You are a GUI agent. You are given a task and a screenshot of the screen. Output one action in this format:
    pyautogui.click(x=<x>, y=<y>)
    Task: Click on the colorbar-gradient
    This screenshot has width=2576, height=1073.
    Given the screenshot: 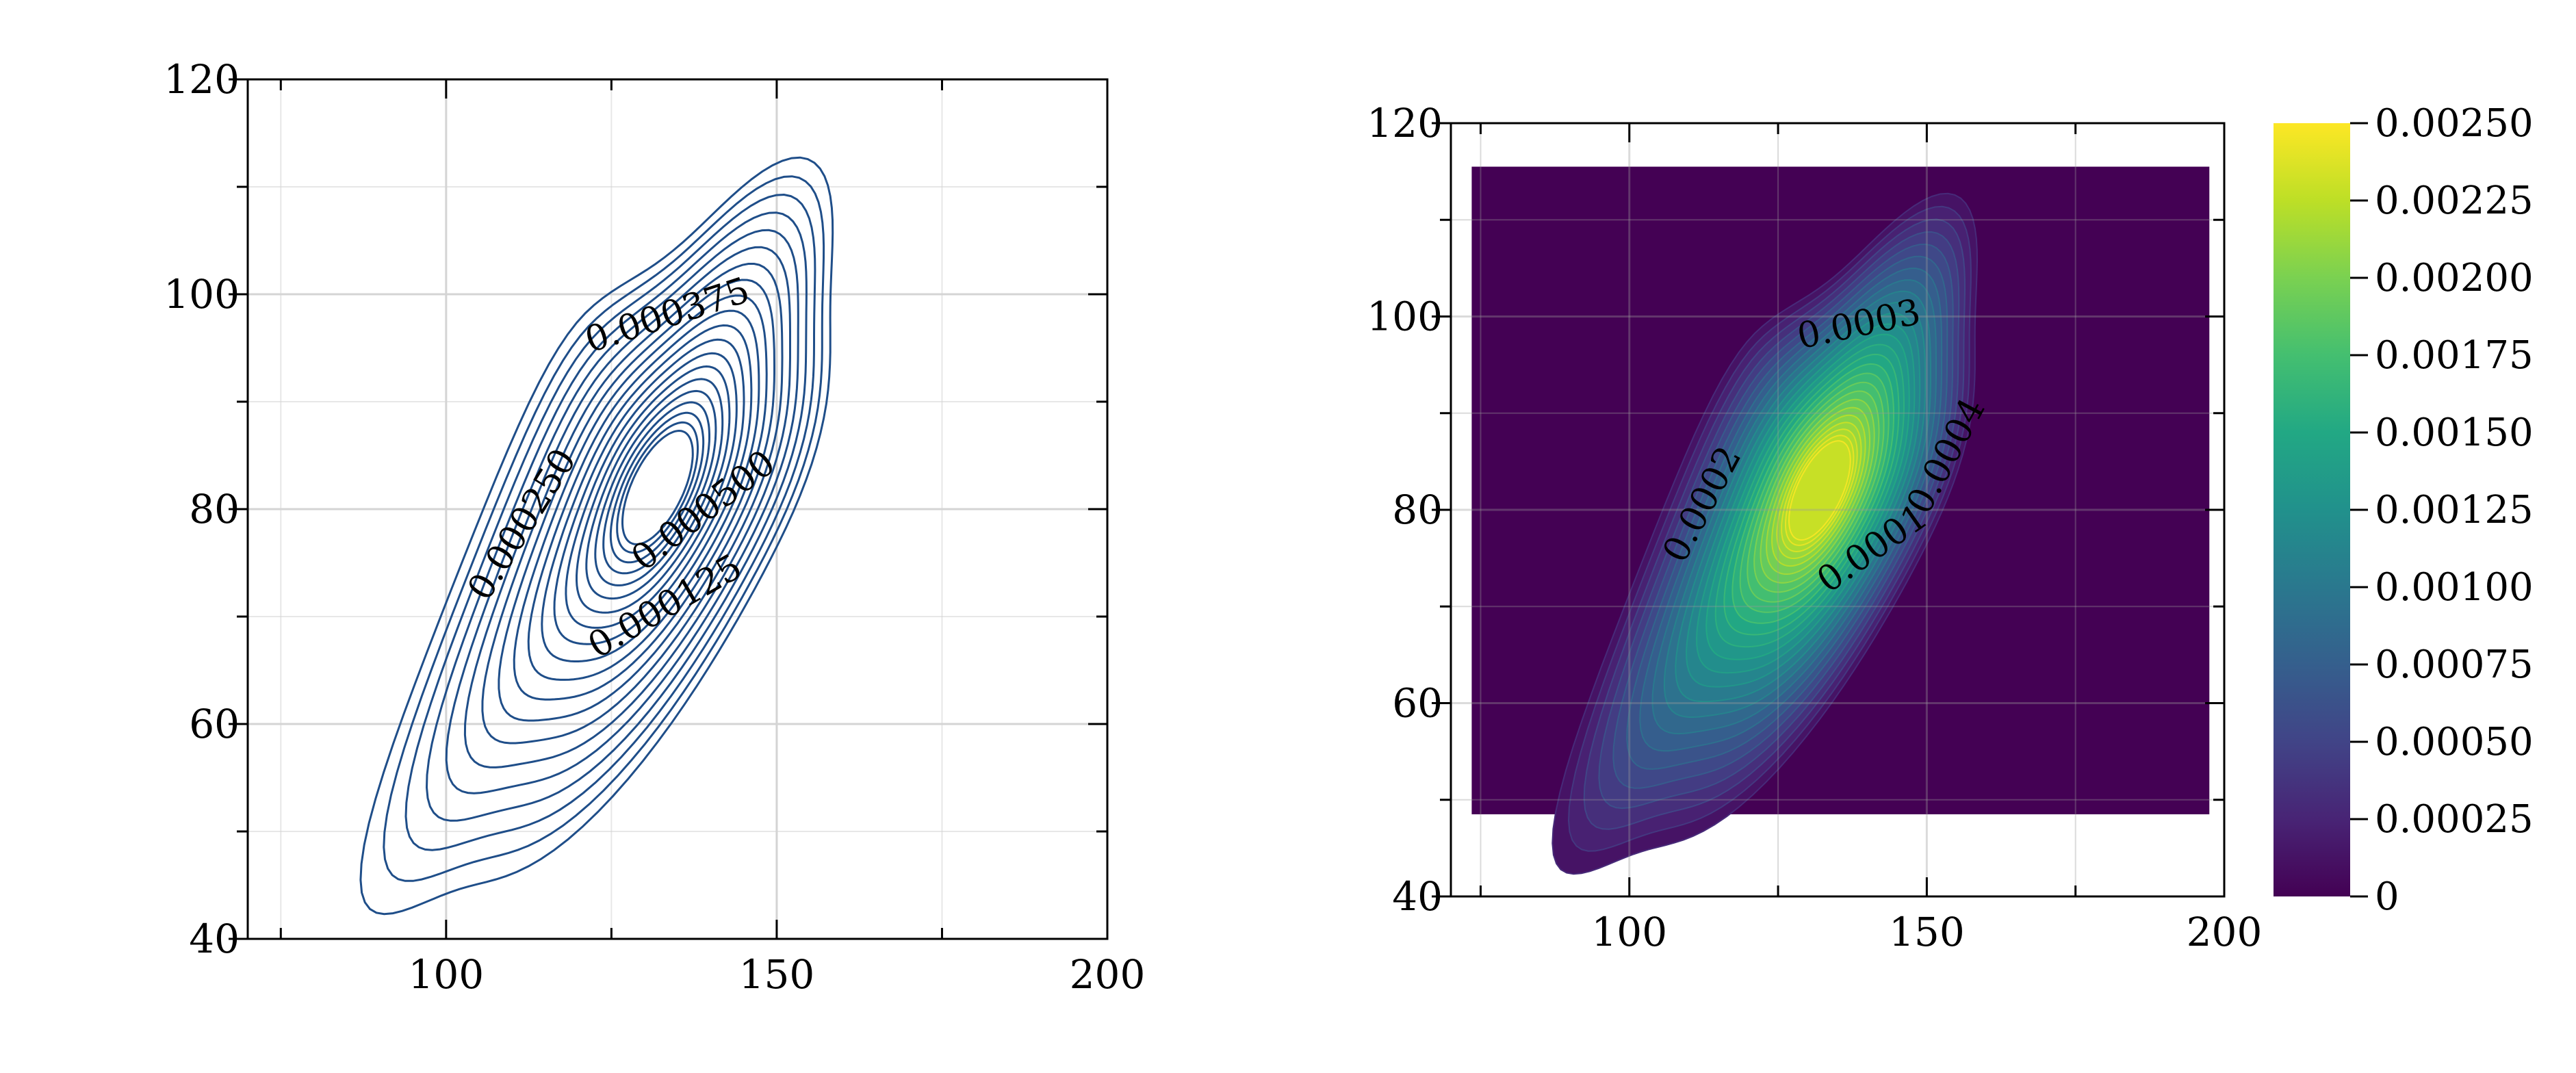 What is the action you would take?
    pyautogui.click(x=2312, y=509)
    